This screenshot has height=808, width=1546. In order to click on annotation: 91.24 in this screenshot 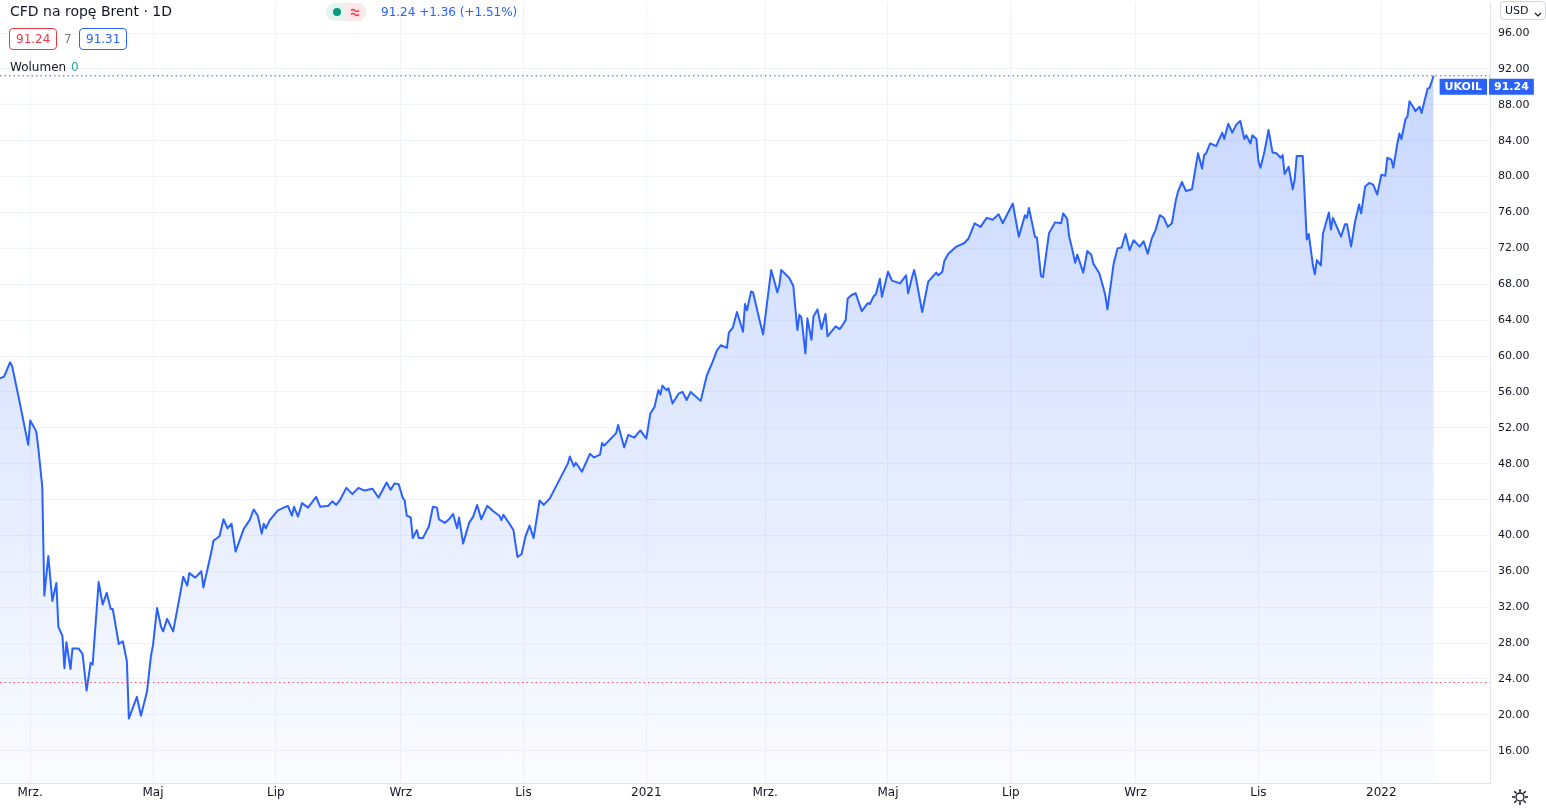, I will do `click(33, 39)`.